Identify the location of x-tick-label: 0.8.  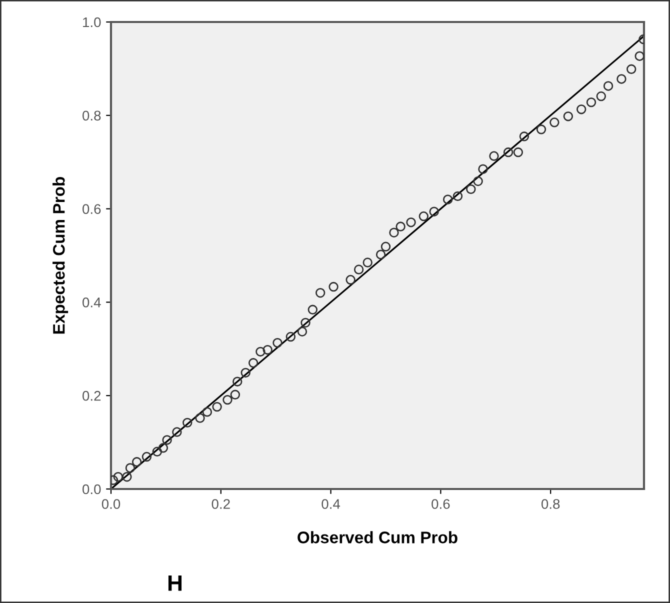
(550, 504).